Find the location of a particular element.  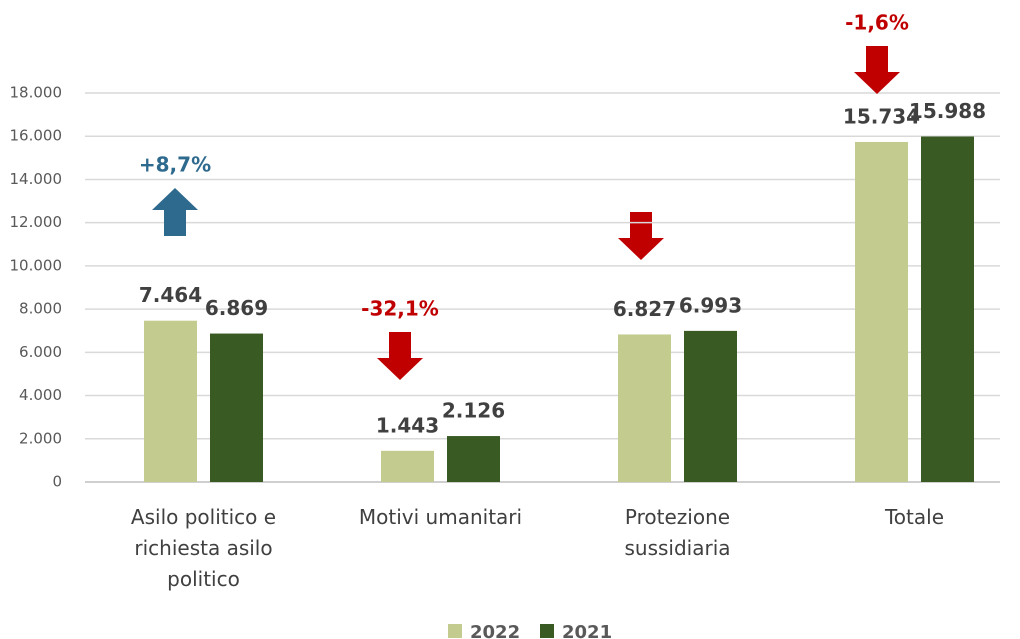

value-label: 2.126 is located at coordinates (473, 411).